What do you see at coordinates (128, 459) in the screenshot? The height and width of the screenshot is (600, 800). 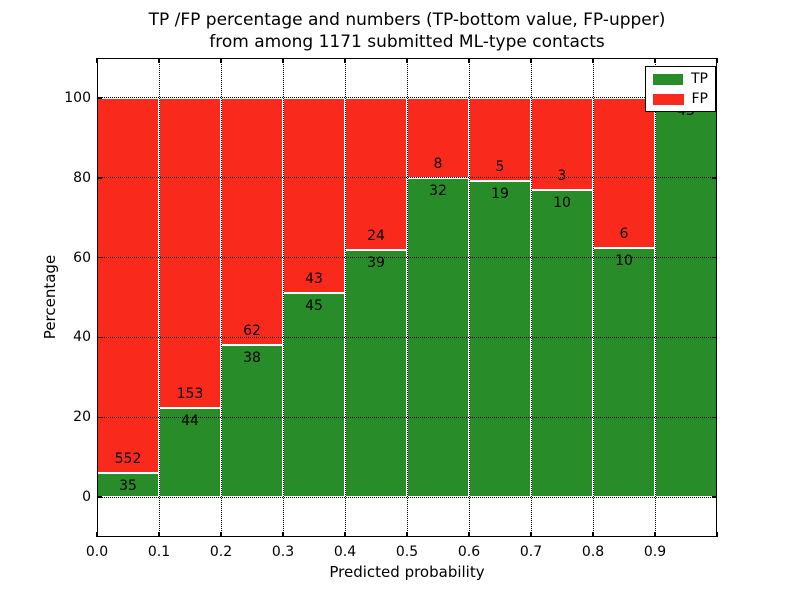 I see `fp-count-label: 552` at bounding box center [128, 459].